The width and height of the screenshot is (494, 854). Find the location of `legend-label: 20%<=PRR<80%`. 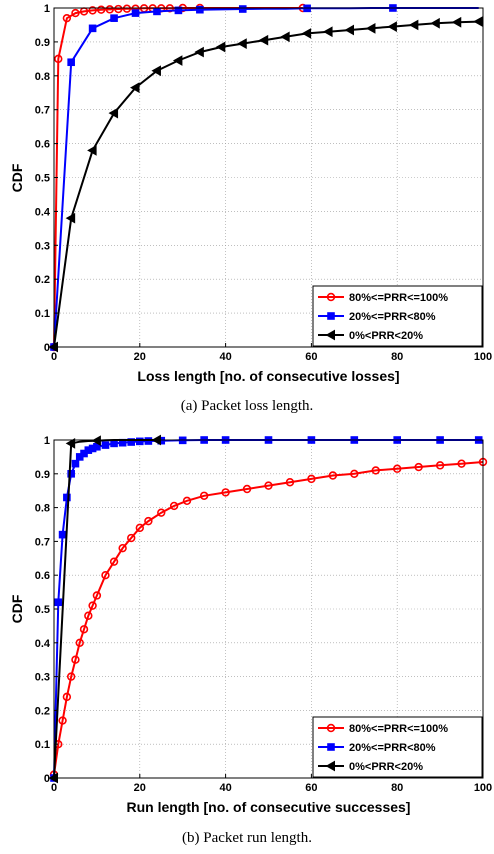

legend-label: 20%<=PRR<80% is located at coordinates (392, 748).